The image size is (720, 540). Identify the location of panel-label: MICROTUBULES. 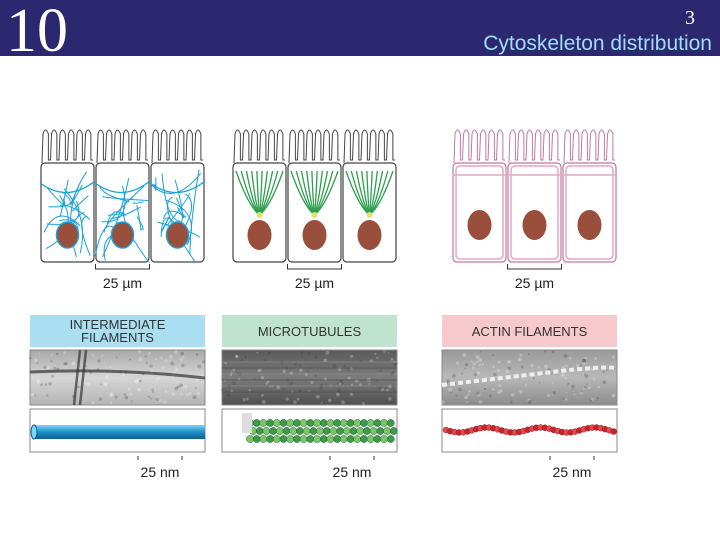
(310, 331).